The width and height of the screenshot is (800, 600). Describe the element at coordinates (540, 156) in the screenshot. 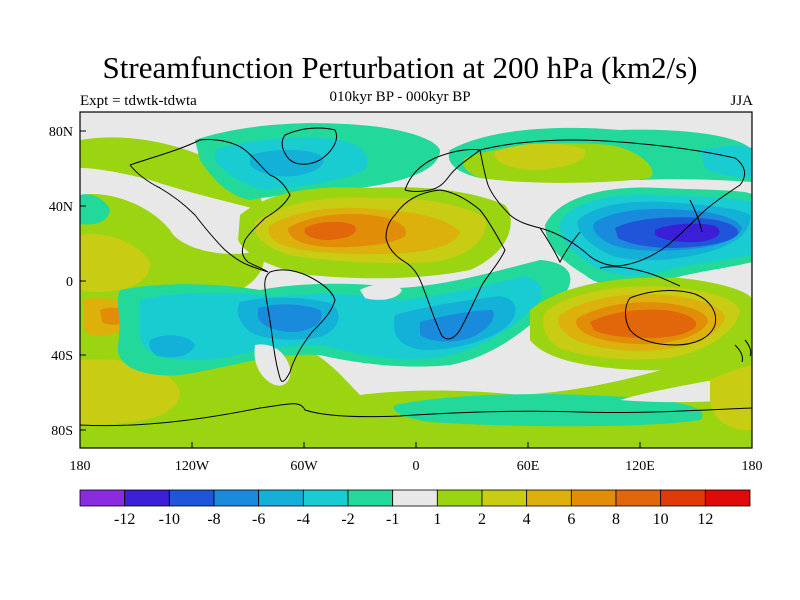

I see `contour-north-band-p2` at that location.